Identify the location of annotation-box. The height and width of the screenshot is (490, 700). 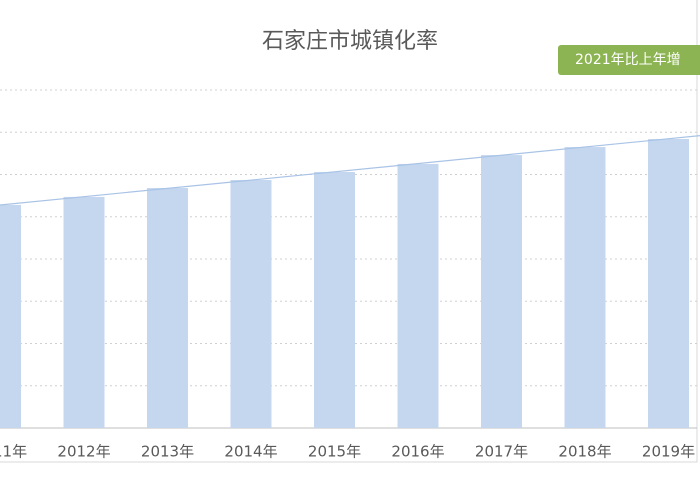
(629, 60).